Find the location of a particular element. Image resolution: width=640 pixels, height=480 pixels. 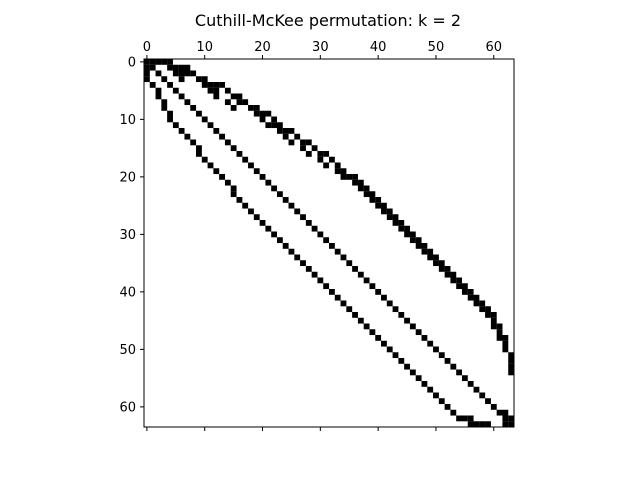

y-tick-label: 60 is located at coordinates (127, 407).